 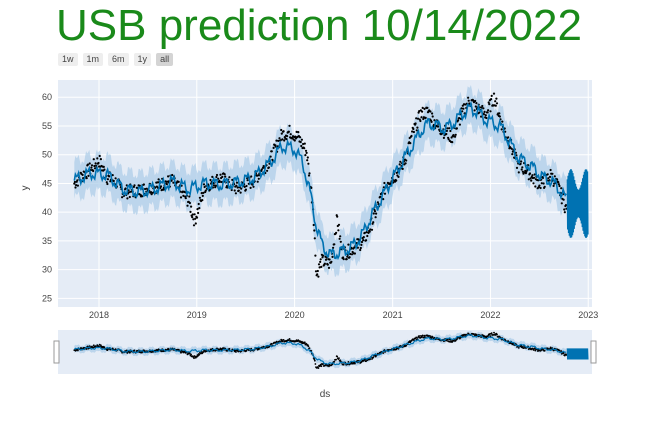 I want to click on range-button-1y: 1y, so click(x=142, y=59).